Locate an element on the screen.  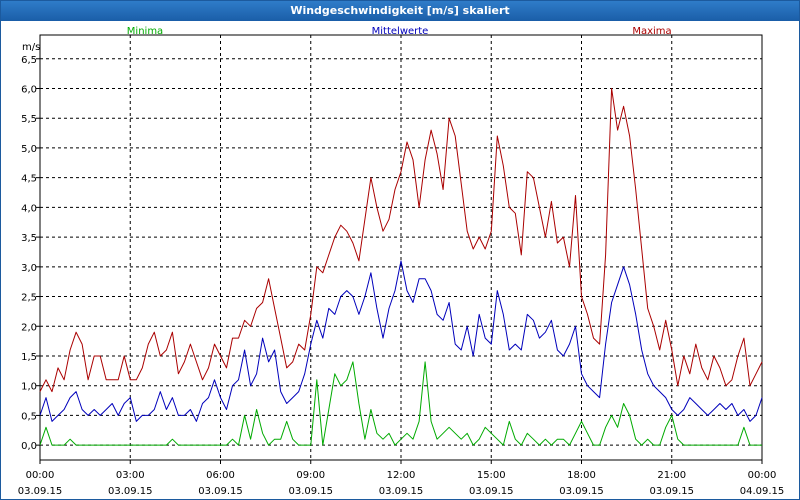
x-tick-time: 09:00 is located at coordinates (310, 475).